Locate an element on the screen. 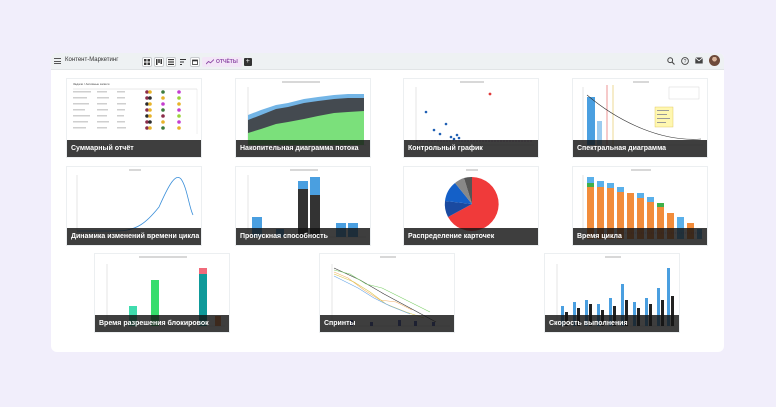  svg-text: Задачи / Активные записи is located at coordinates (91, 84).